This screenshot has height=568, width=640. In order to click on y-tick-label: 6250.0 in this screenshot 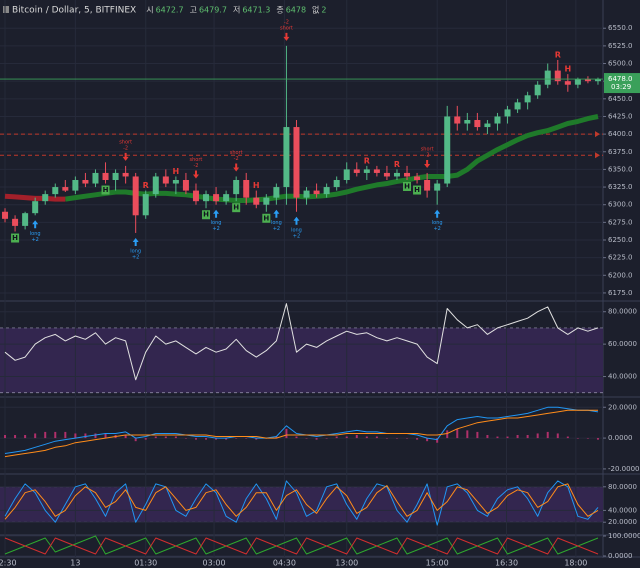, I will do `click(620, 240)`.